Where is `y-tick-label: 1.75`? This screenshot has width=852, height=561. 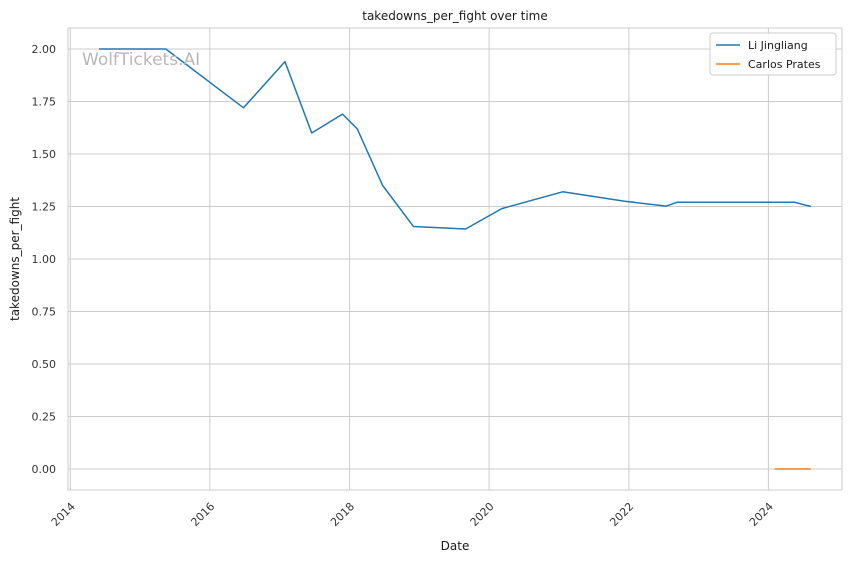
y-tick-label: 1.75 is located at coordinates (44, 102).